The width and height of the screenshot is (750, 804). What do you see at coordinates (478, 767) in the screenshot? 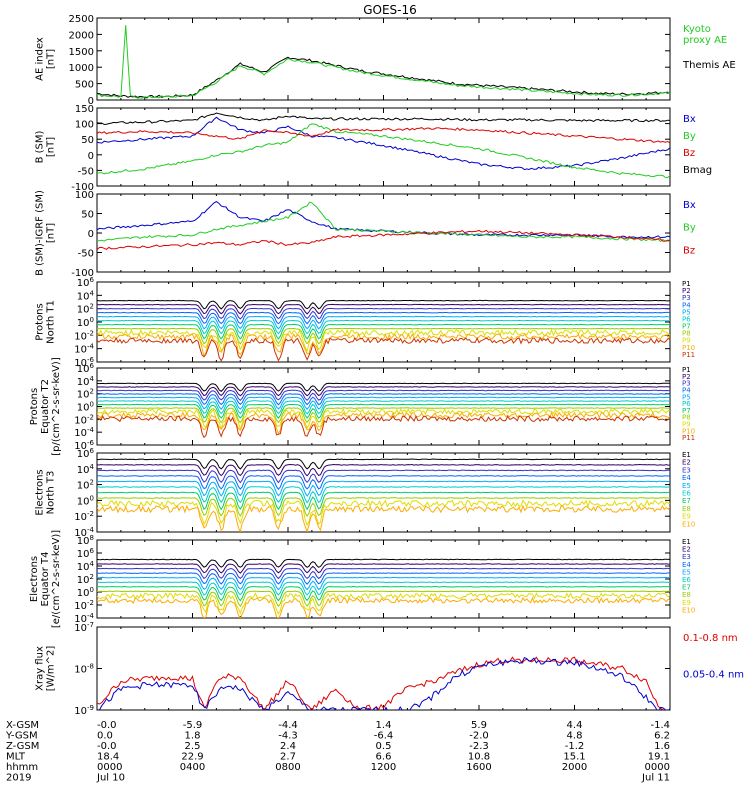
I see `footer-value: 1600` at bounding box center [478, 767].